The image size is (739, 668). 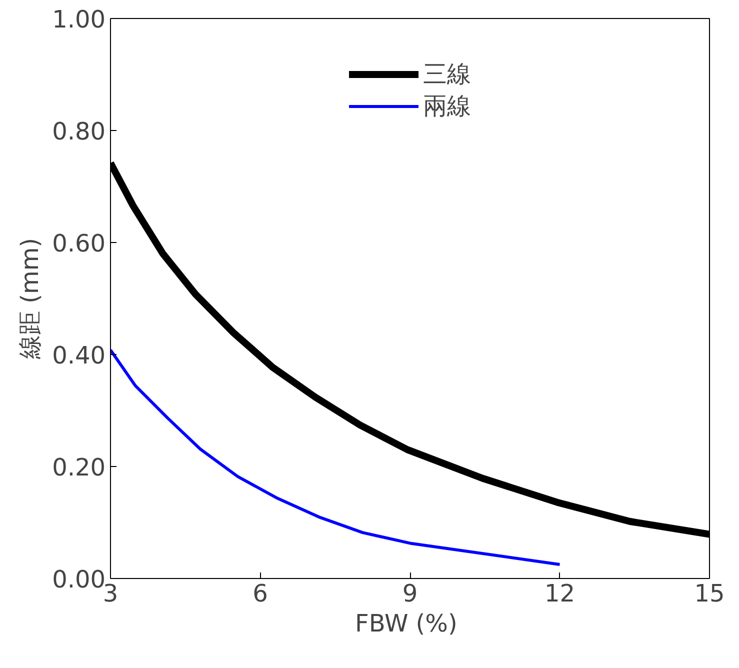 What do you see at coordinates (79, 244) in the screenshot?
I see `y-tick-label: 0.60` at bounding box center [79, 244].